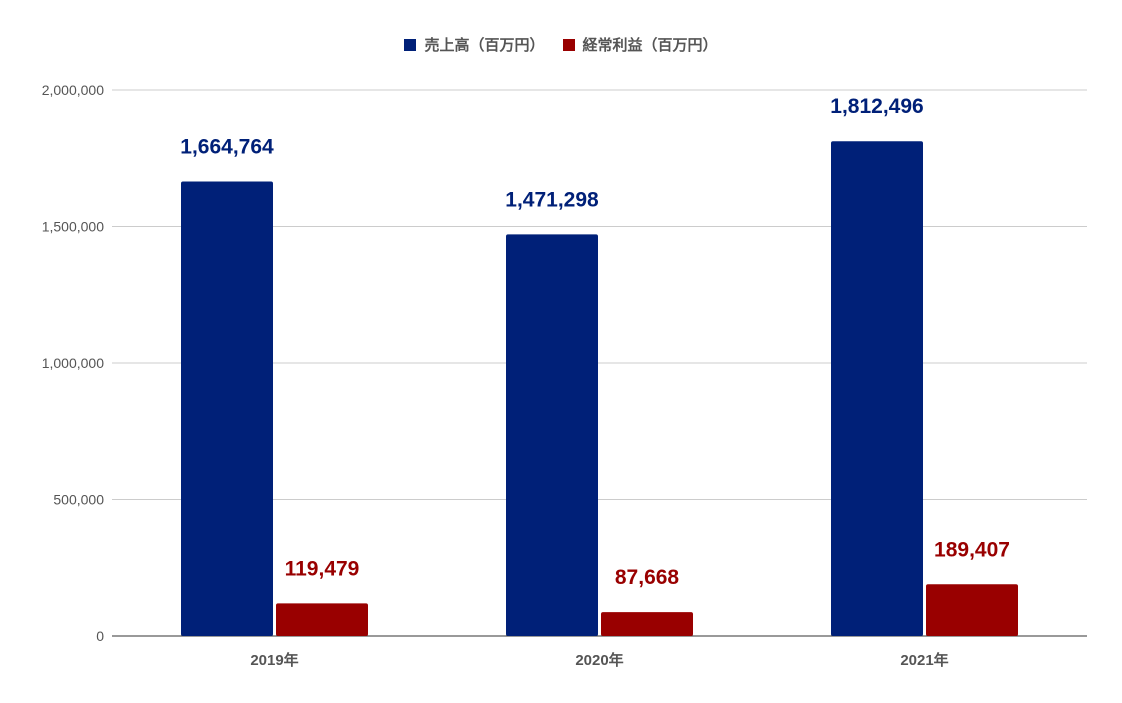  I want to click on data-label: 87,668, so click(647, 577).